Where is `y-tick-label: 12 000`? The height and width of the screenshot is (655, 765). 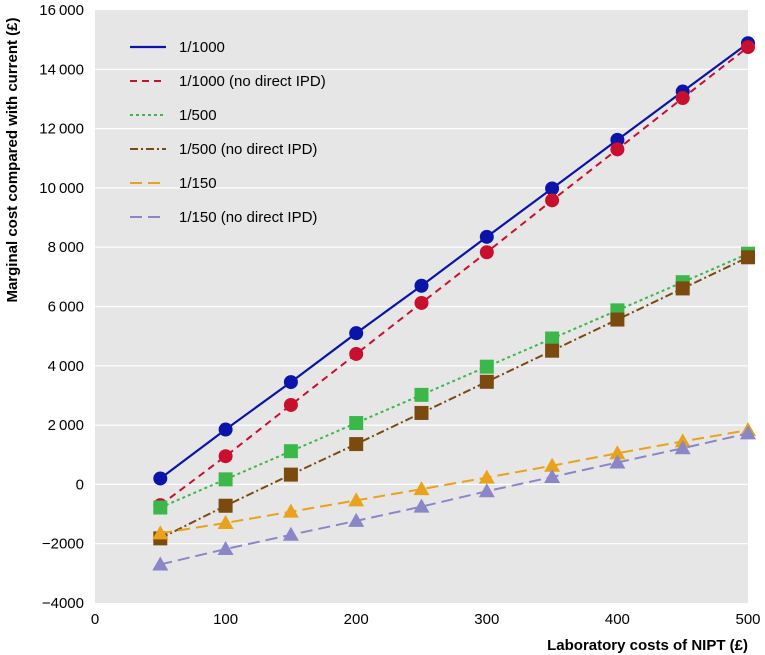
y-tick-label: 12 000 is located at coordinates (61, 129).